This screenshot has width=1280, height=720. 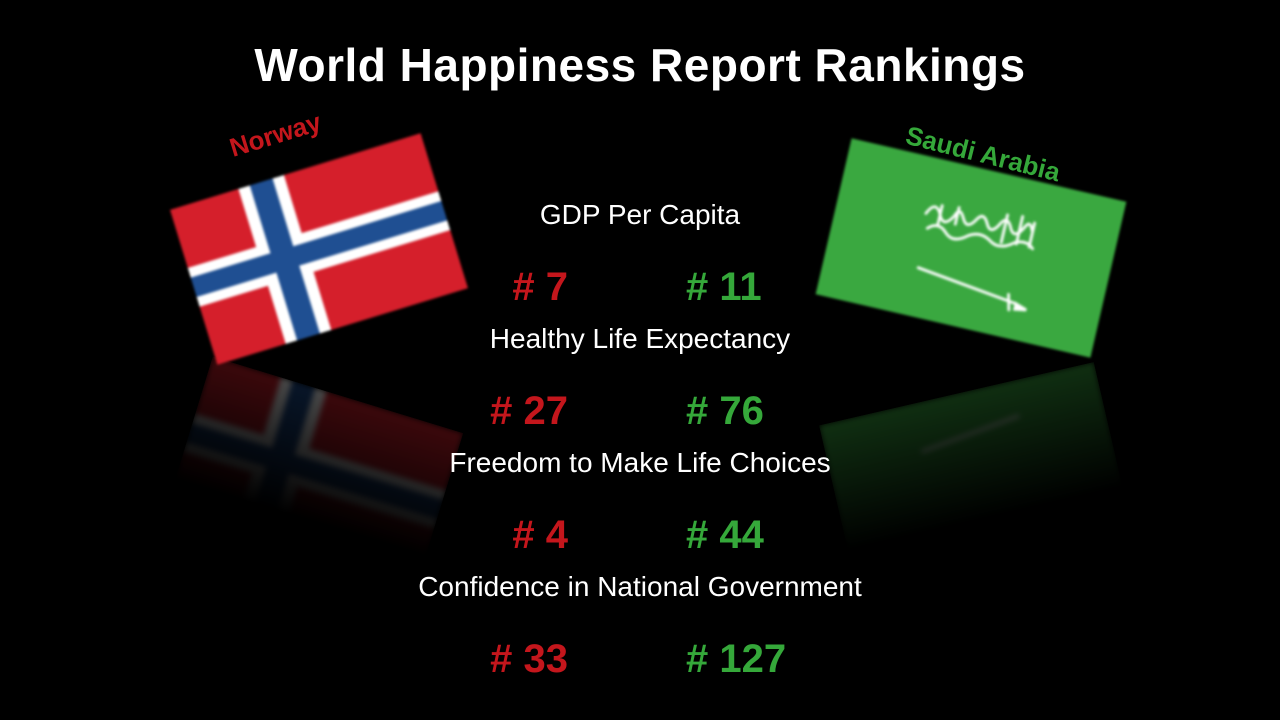 I want to click on metric-label: Freedom to Make Life Choices, so click(x=640, y=462).